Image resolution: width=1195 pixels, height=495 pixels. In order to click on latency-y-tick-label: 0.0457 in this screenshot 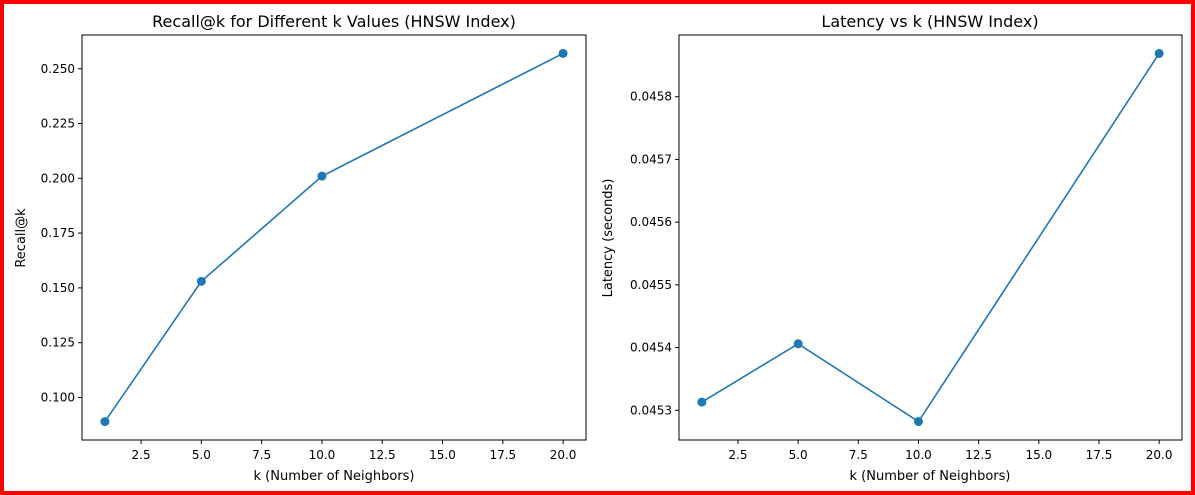, I will do `click(651, 159)`.